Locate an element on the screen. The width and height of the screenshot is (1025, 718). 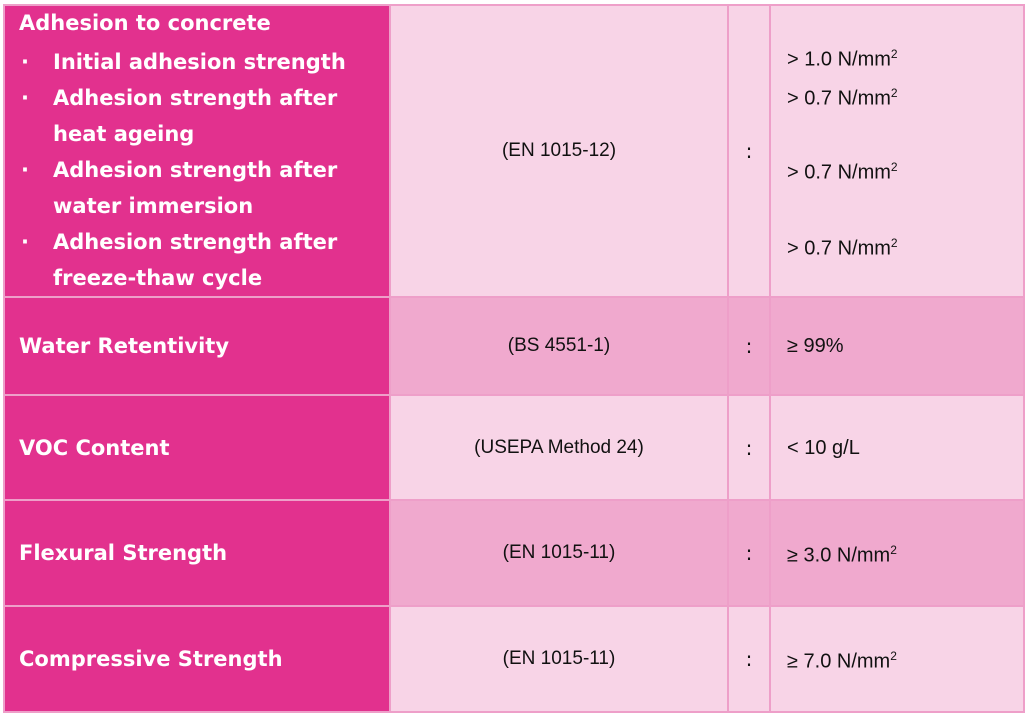
standard-cell: (BS 4551-1) is located at coordinates (559, 346).